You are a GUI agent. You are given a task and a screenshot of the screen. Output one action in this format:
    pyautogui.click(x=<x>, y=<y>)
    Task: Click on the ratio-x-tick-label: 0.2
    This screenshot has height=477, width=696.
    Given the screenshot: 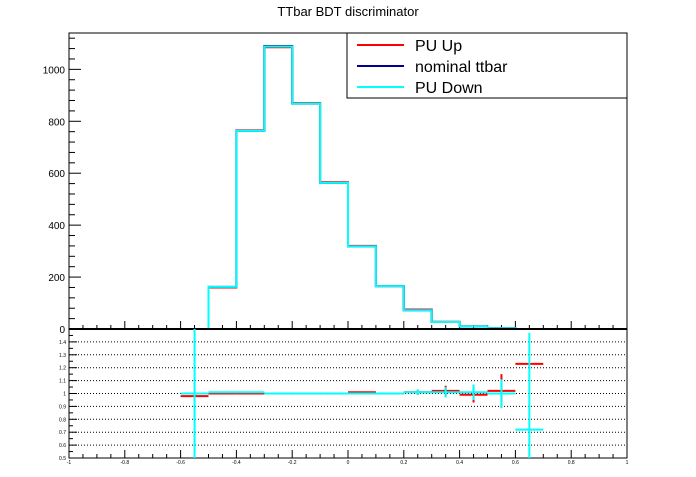 What is the action you would take?
    pyautogui.click(x=403, y=463)
    